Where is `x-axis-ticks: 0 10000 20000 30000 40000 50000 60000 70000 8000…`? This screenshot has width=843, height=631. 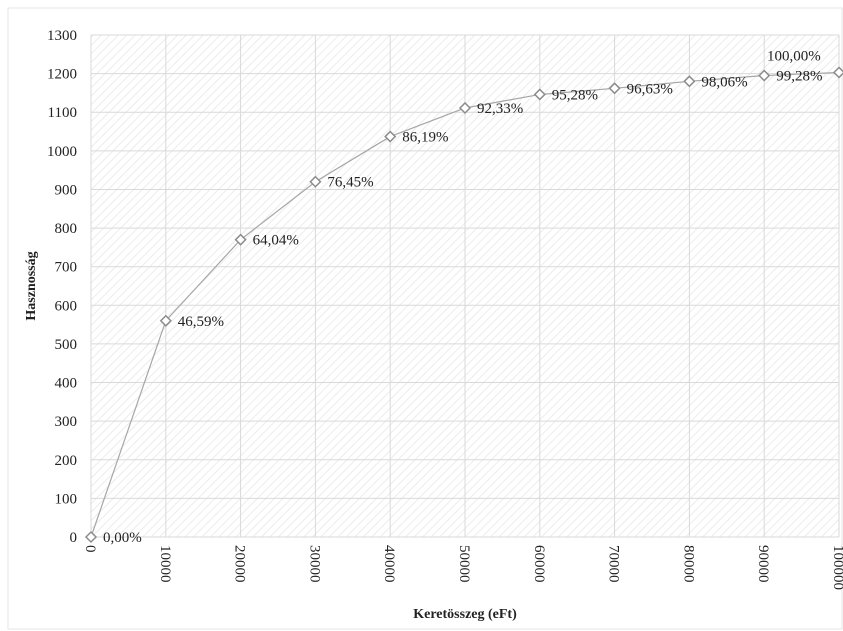 x-axis-ticks: 0 10000 20000 30000 40000 50000 60000 70000 8000… is located at coordinates (462, 567).